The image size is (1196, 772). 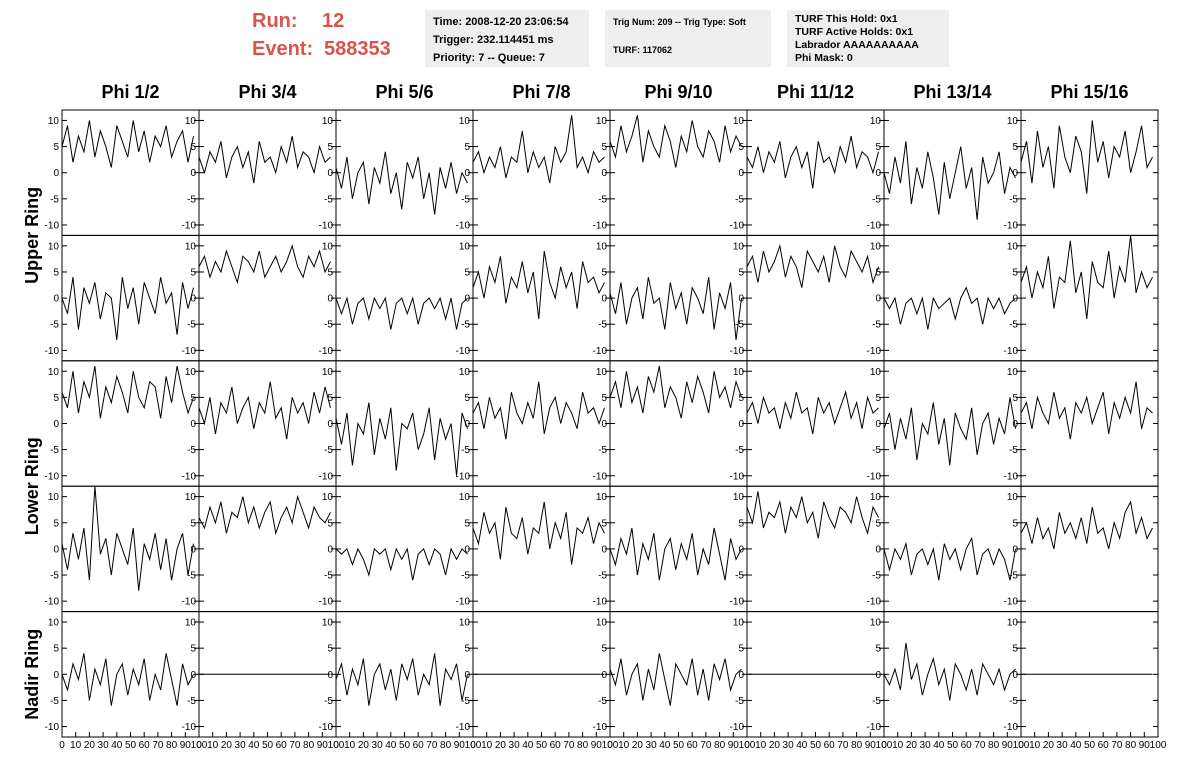 I want to click on info-line: TURF Active Holds: 0x1, so click(x=854, y=32).